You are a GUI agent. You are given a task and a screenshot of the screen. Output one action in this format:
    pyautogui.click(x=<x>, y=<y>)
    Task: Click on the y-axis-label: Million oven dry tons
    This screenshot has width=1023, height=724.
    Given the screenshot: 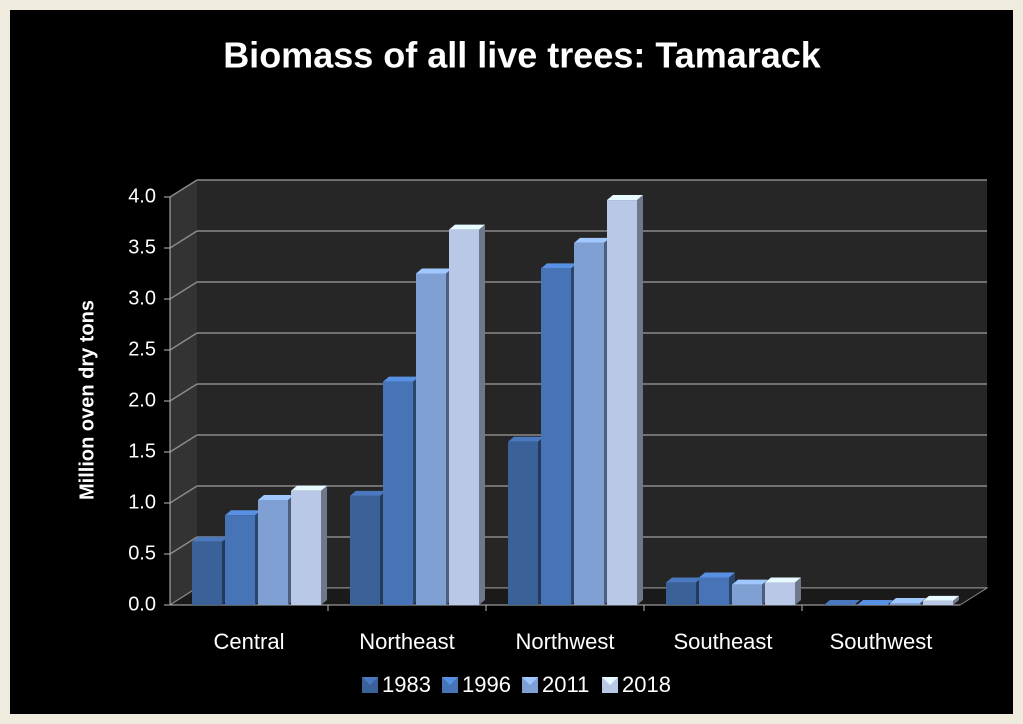 What is the action you would take?
    pyautogui.click(x=87, y=400)
    